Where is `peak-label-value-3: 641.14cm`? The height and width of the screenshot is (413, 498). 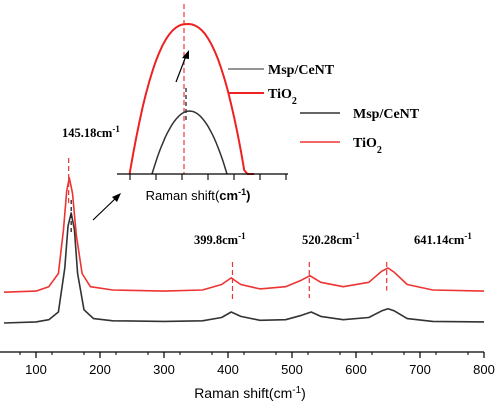 peak-label-value-3: 641.14cm is located at coordinates (439, 240).